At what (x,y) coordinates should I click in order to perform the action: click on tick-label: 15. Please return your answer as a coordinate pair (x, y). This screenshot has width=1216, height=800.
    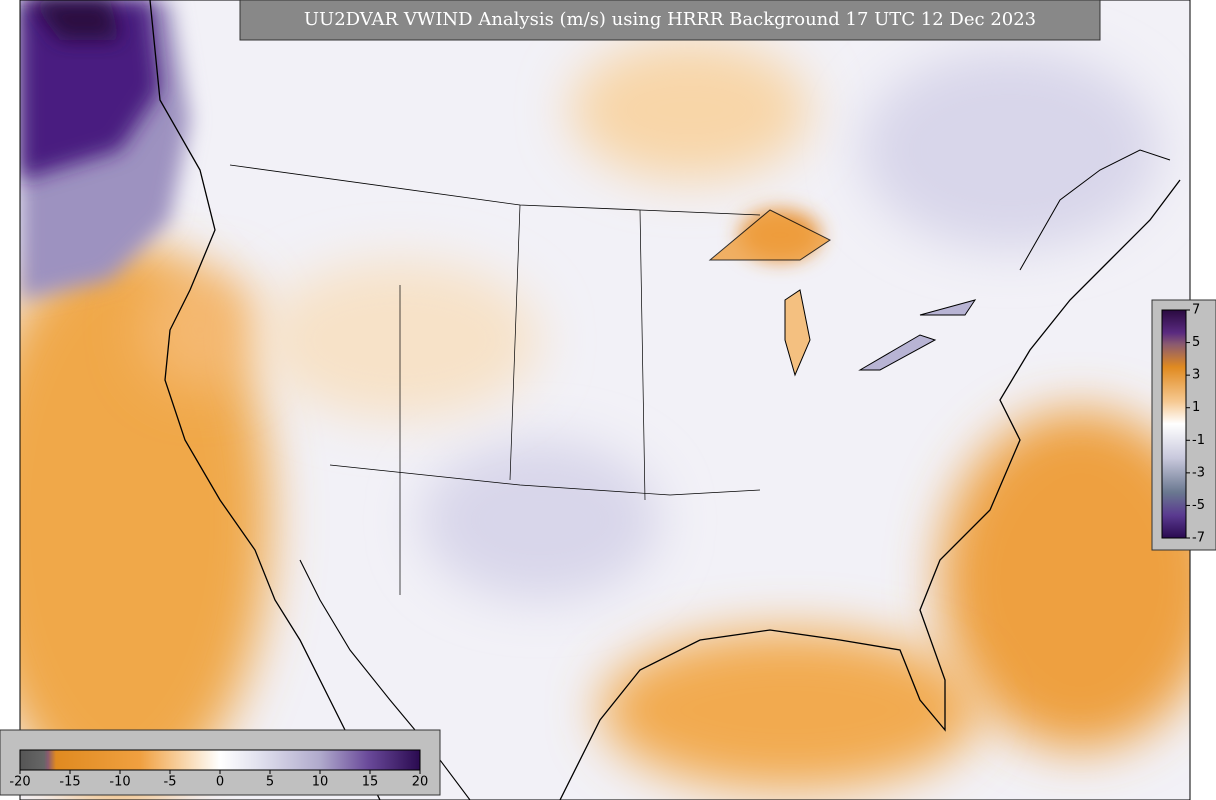
    Looking at the image, I should click on (370, 782).